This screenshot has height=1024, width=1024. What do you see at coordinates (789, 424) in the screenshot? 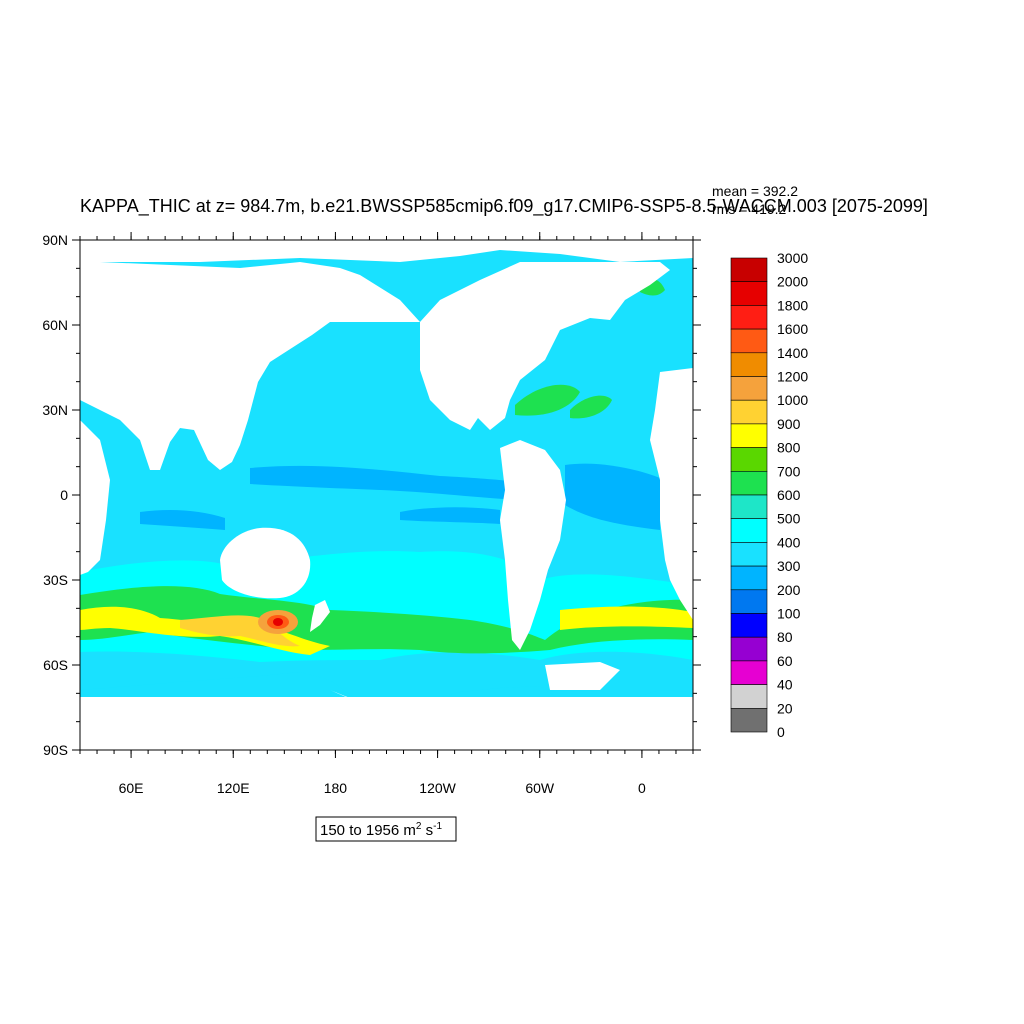
I see `colorbar-label: 900` at bounding box center [789, 424].